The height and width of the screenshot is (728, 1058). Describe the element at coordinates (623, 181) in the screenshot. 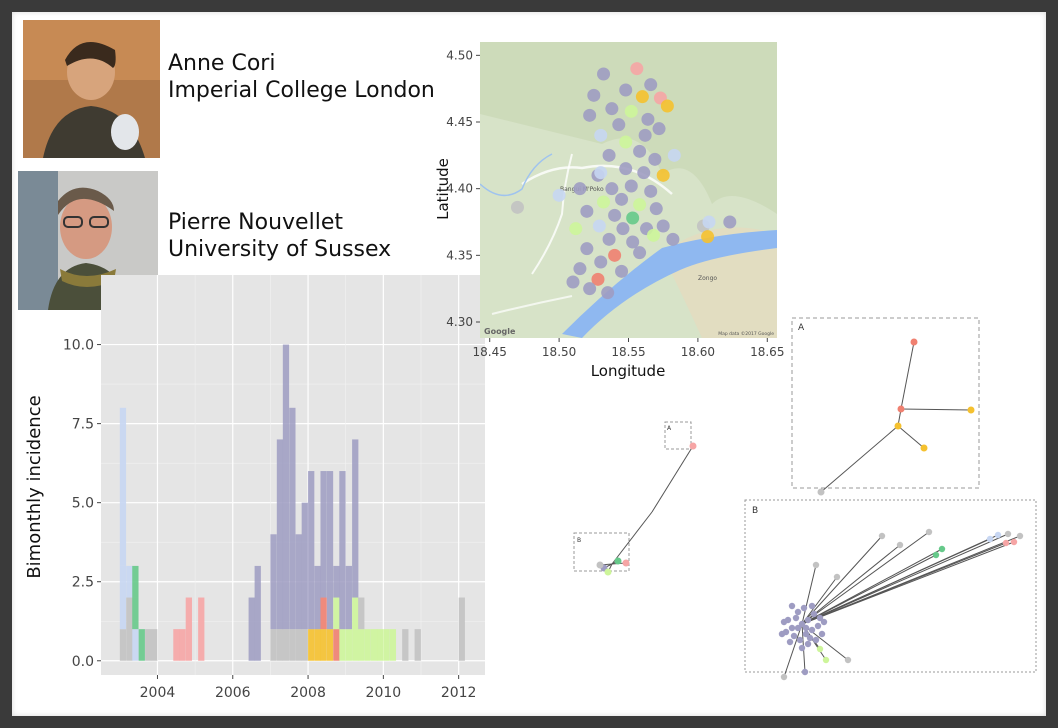

I see `map-points` at that location.